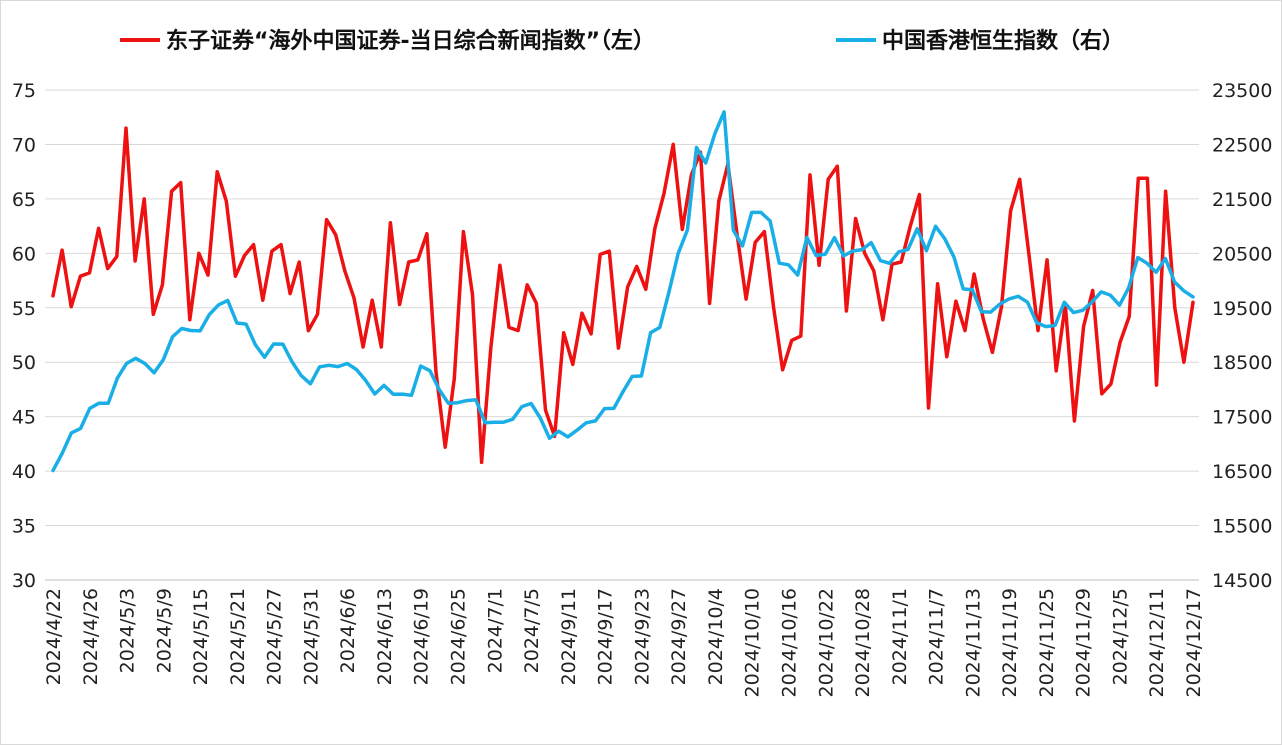  I want to click on left-axis-tick-label: 65, so click(24, 200).